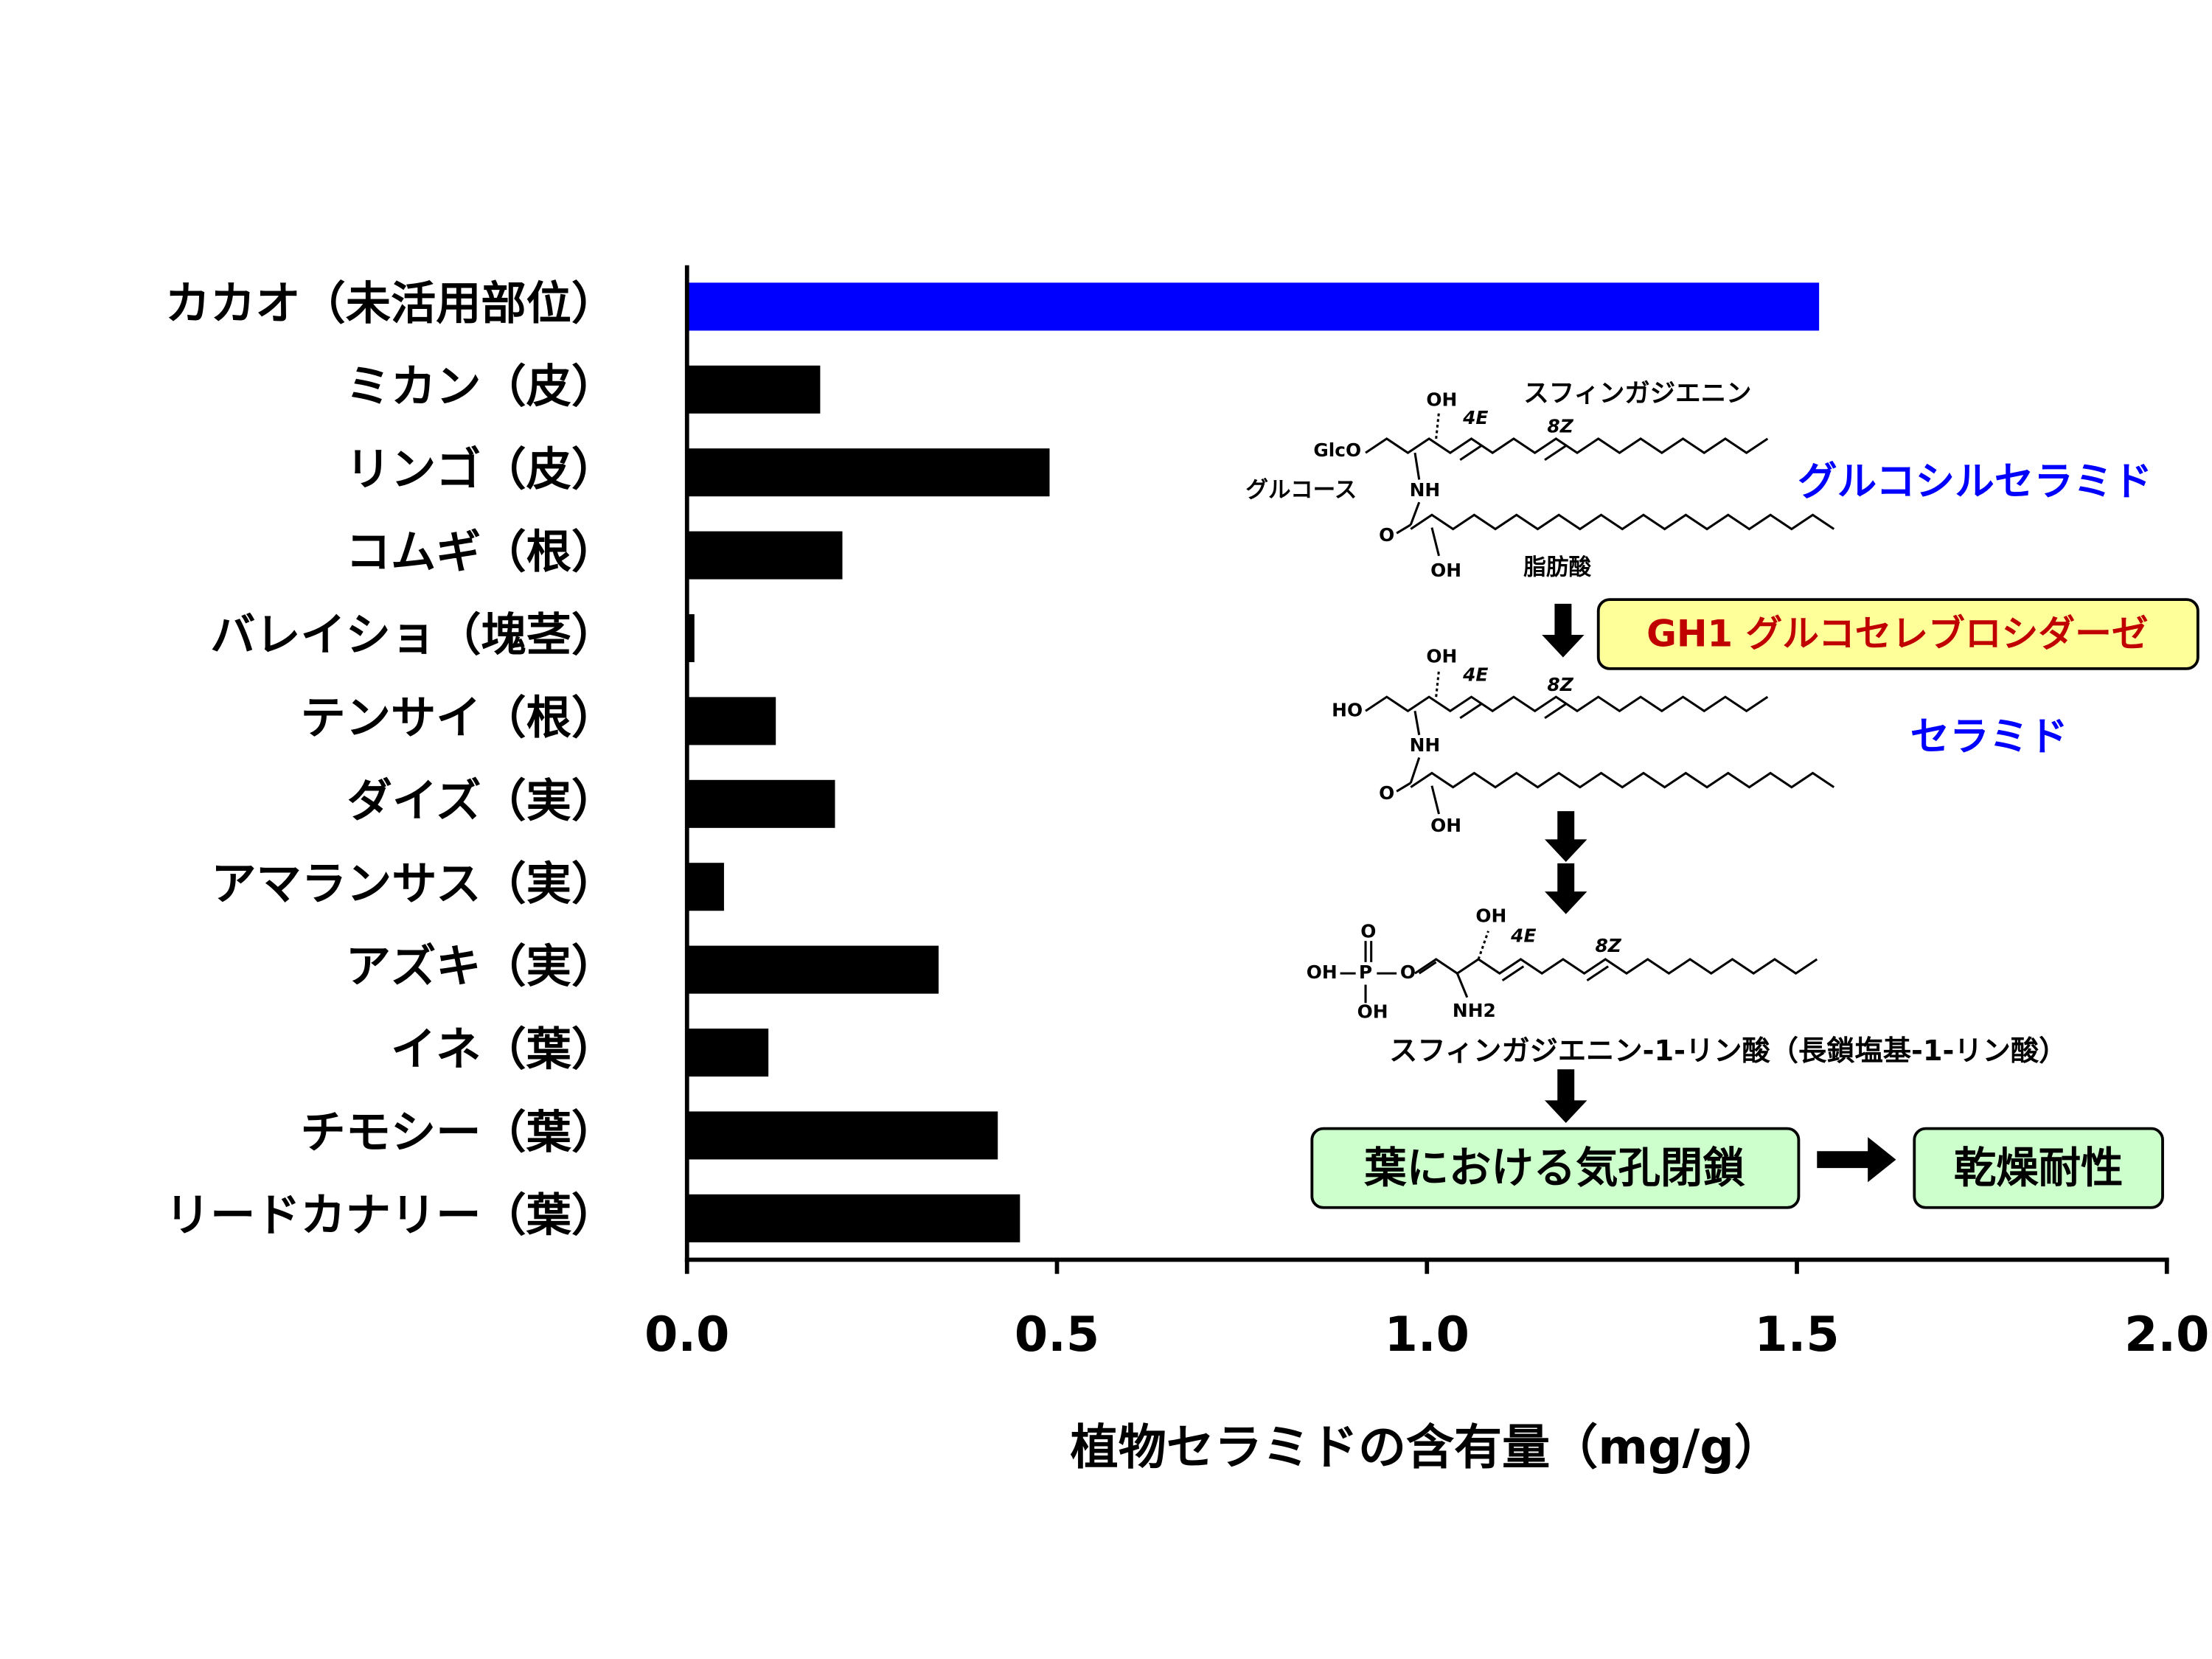 The width and height of the screenshot is (2212, 1659). I want to click on atom-label: GlcO, so click(1337, 450).